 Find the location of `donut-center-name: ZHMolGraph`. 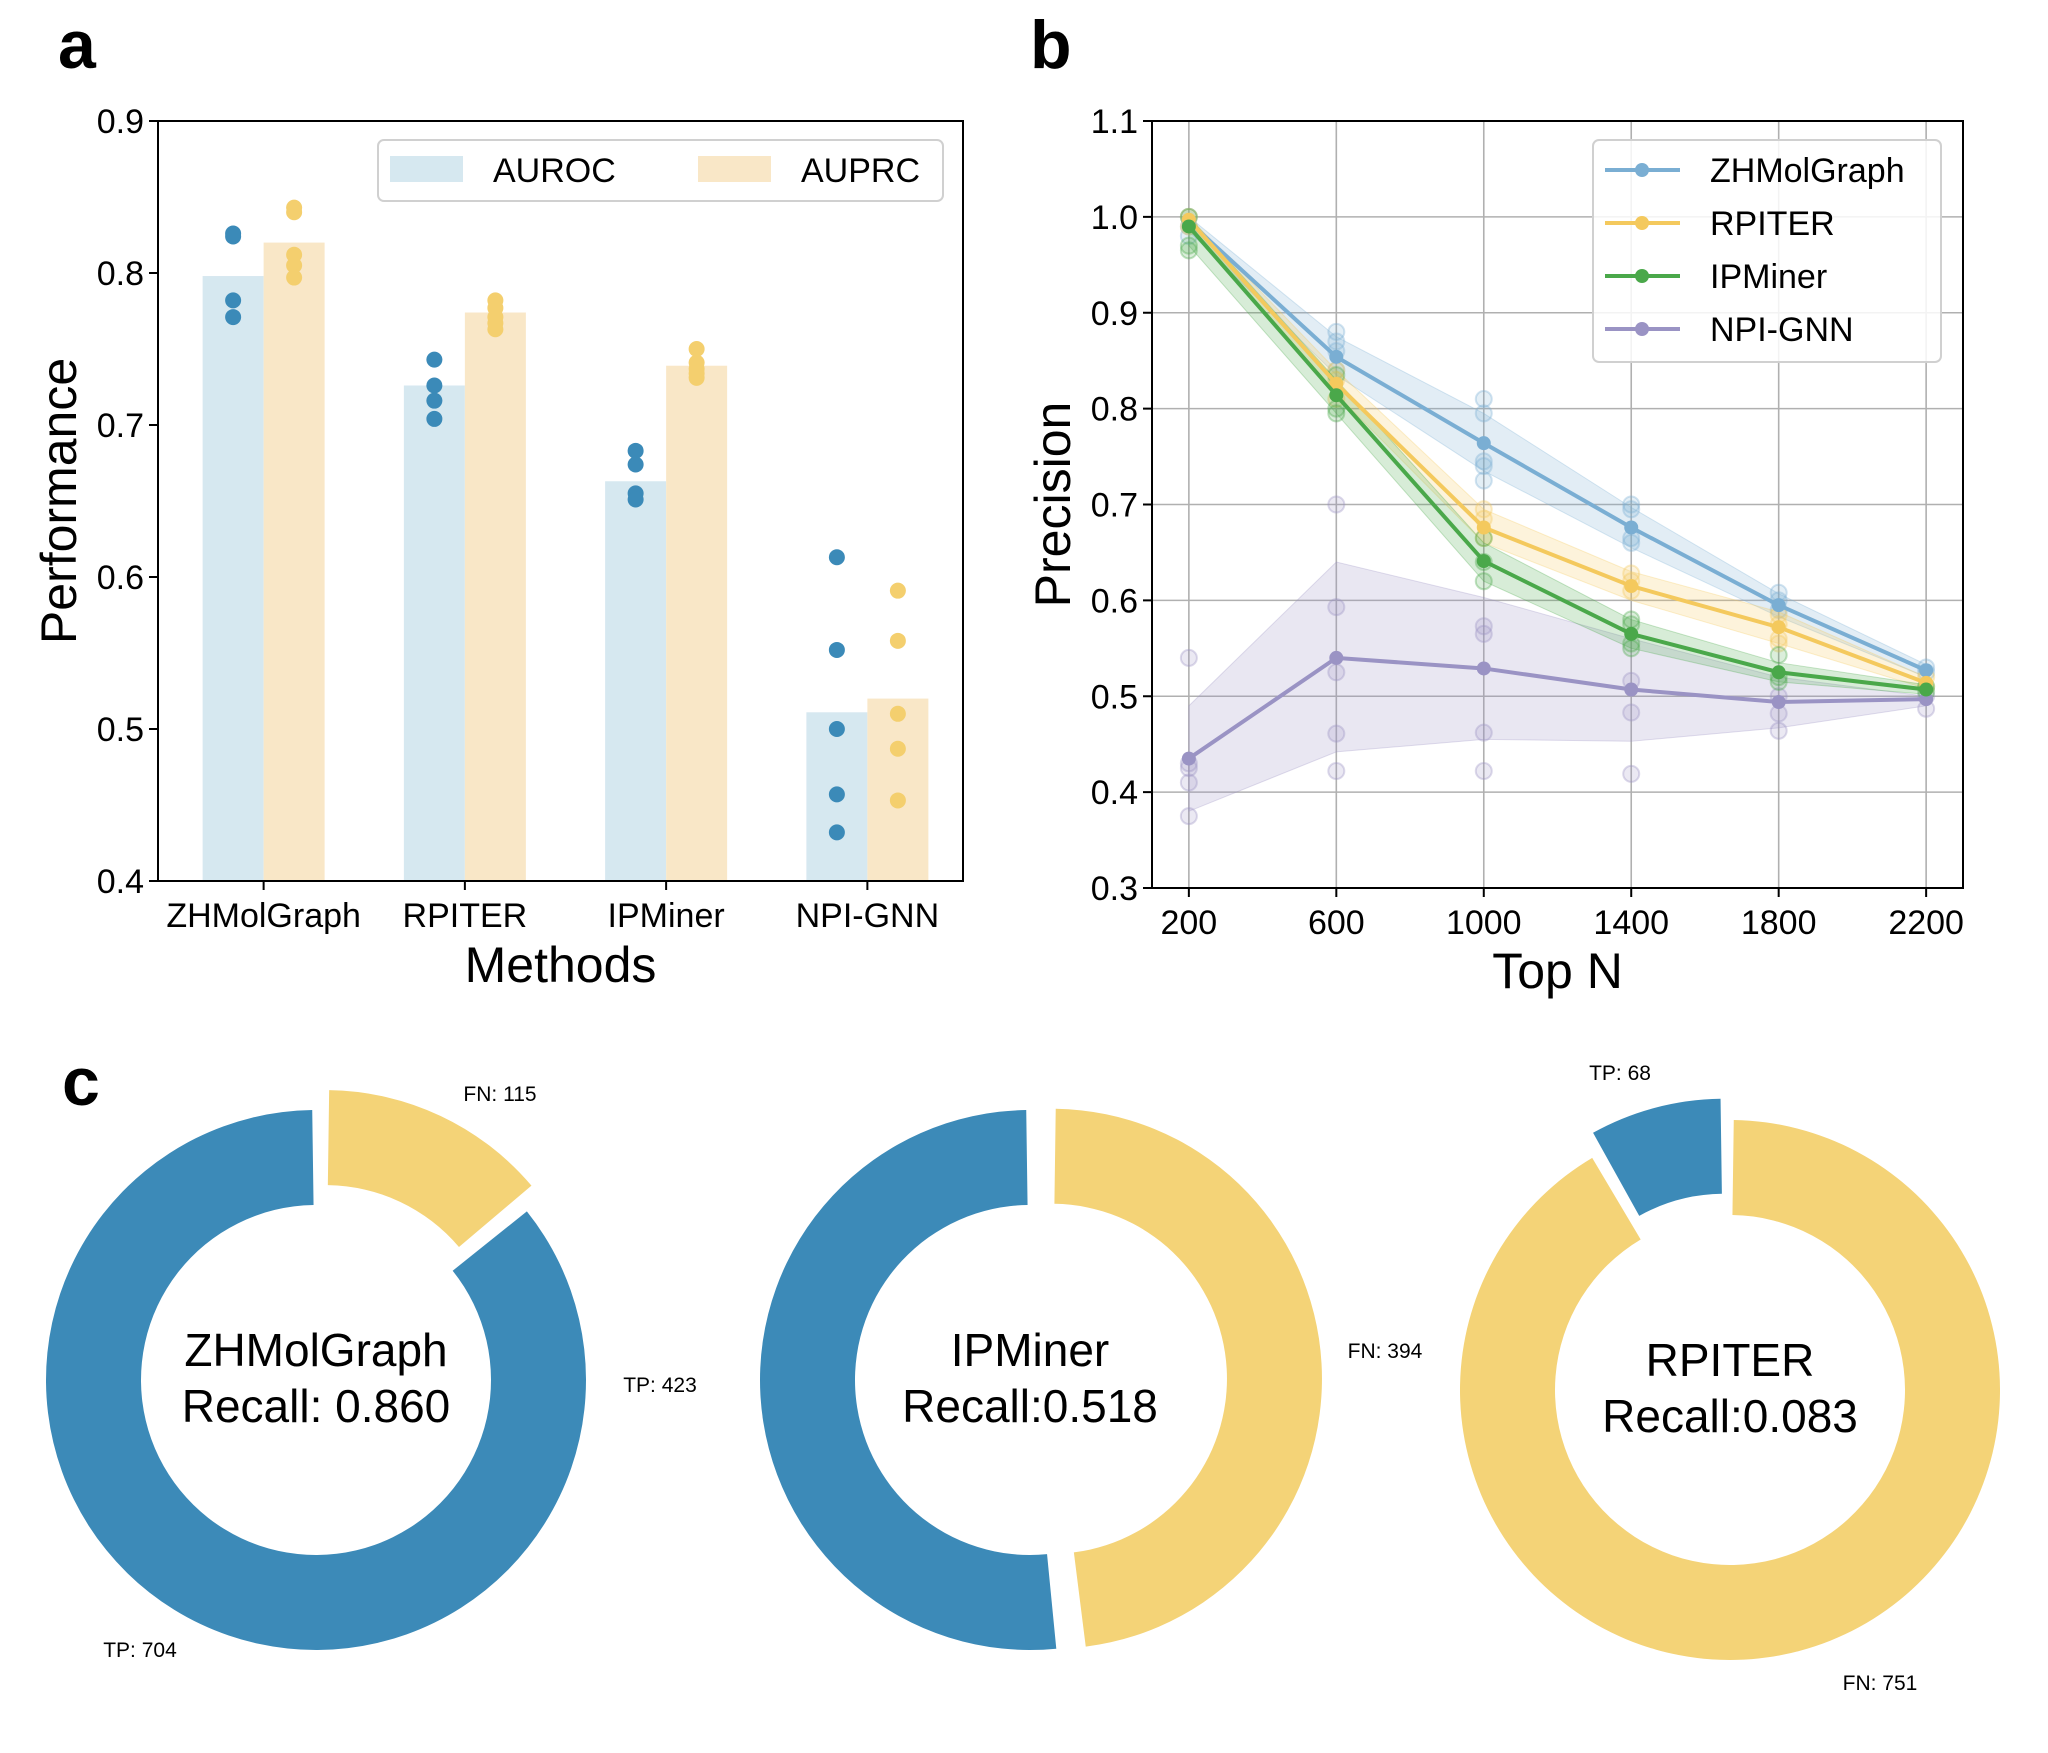

donut-center-name: ZHMolGraph is located at coordinates (315, 1350).